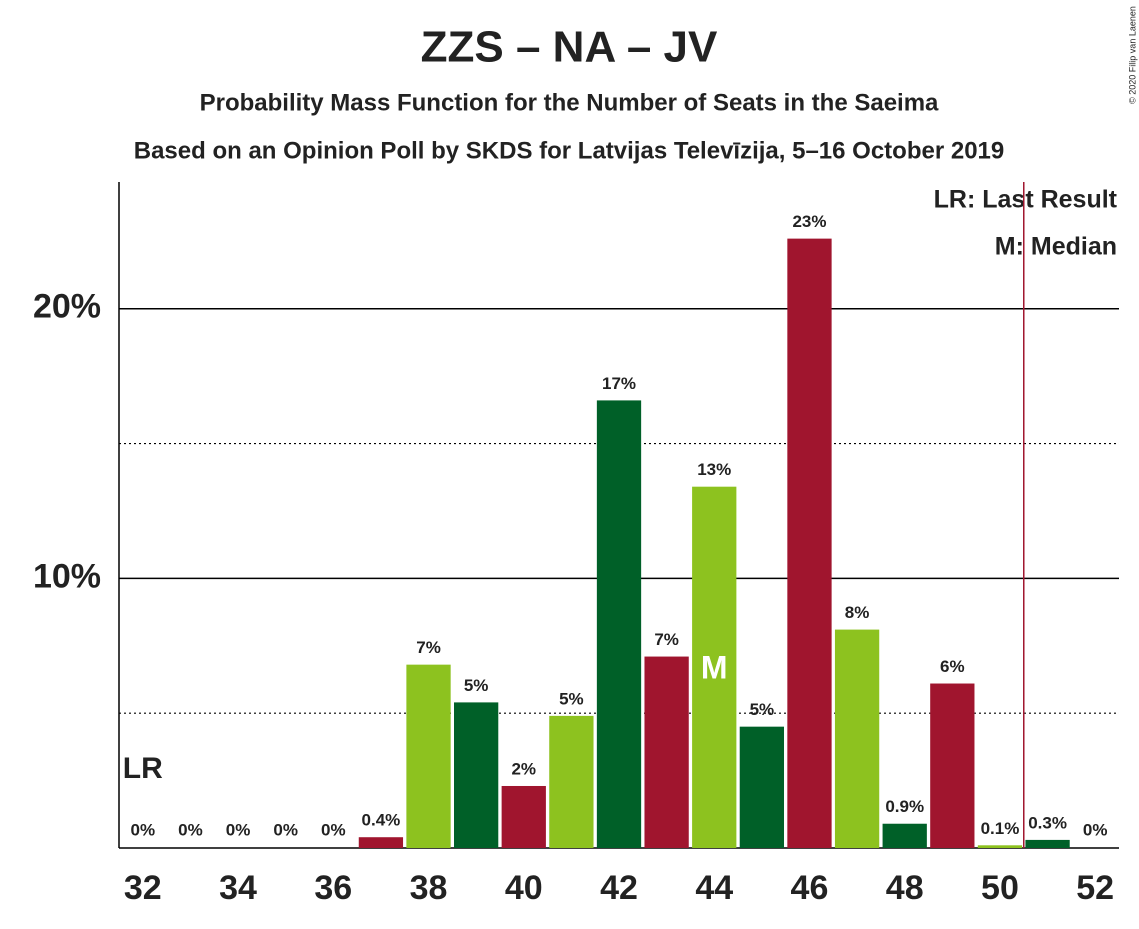 Image resolution: width=1139 pixels, height=929 pixels. Describe the element at coordinates (143, 888) in the screenshot. I see `x-tick-label: 32` at that location.